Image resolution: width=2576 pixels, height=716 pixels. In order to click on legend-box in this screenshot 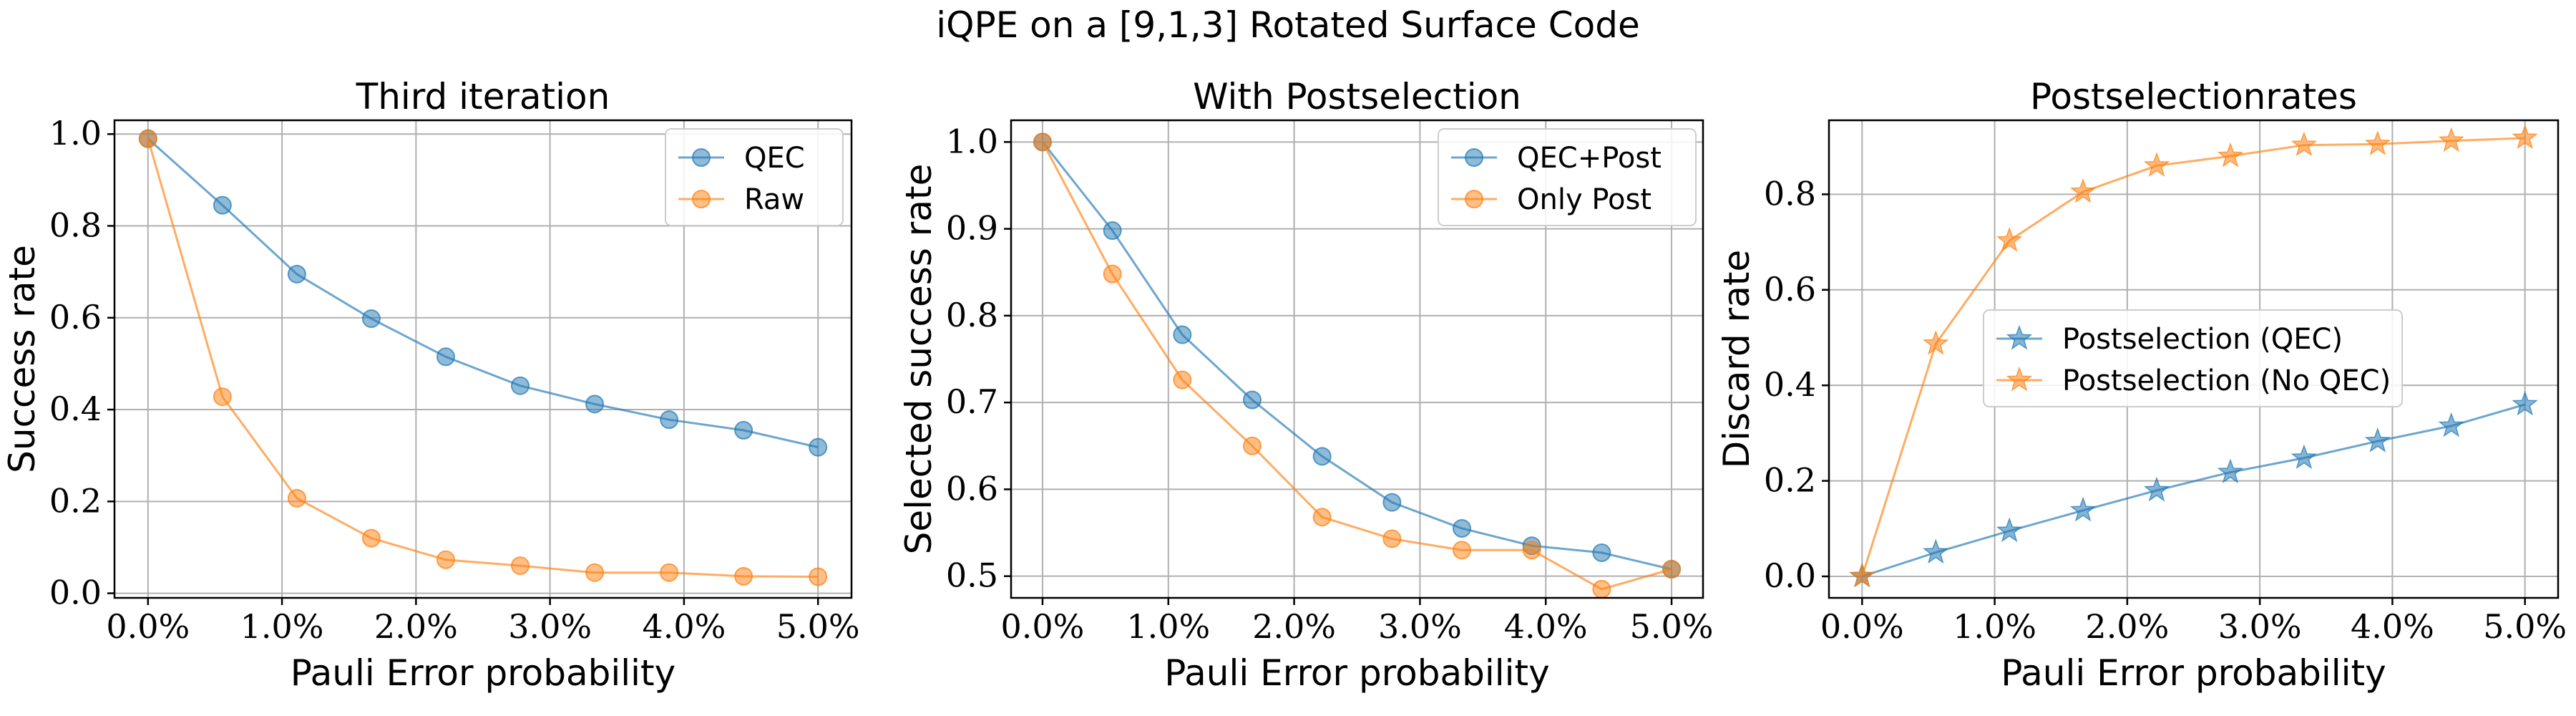, I will do `click(1567, 177)`.